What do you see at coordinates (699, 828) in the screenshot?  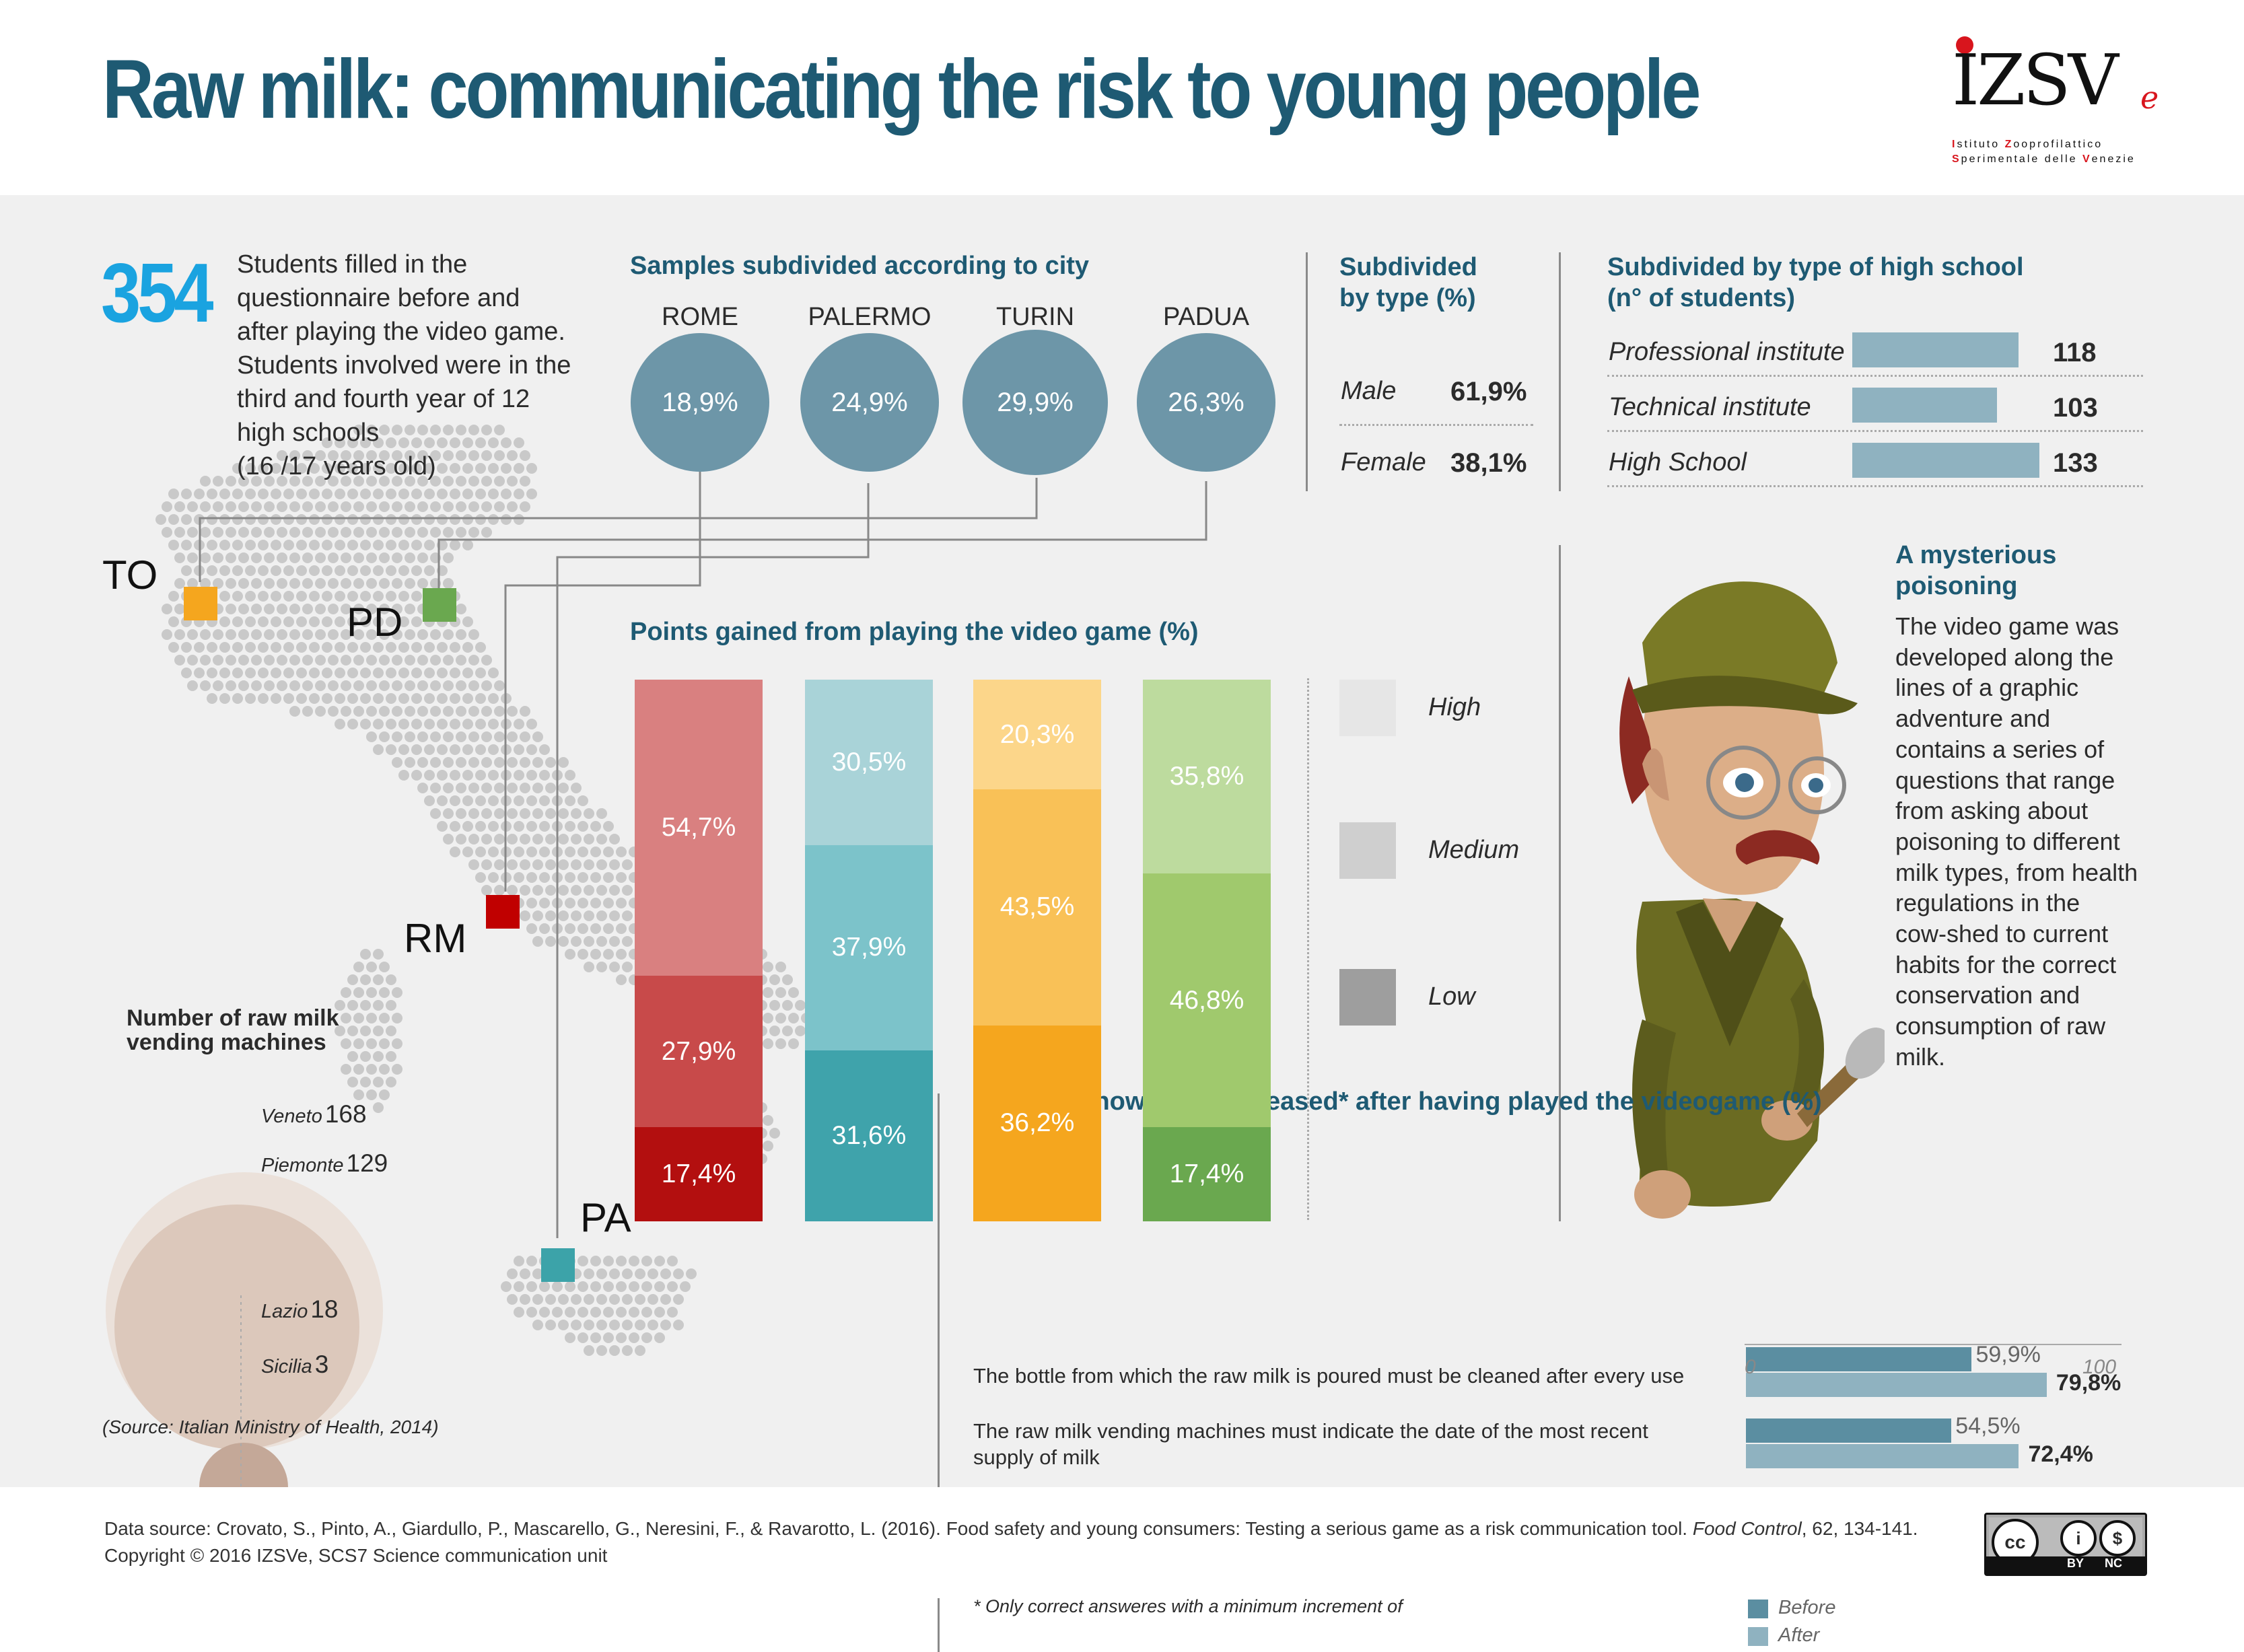 I see `bar-segment-high: 54,7%` at bounding box center [699, 828].